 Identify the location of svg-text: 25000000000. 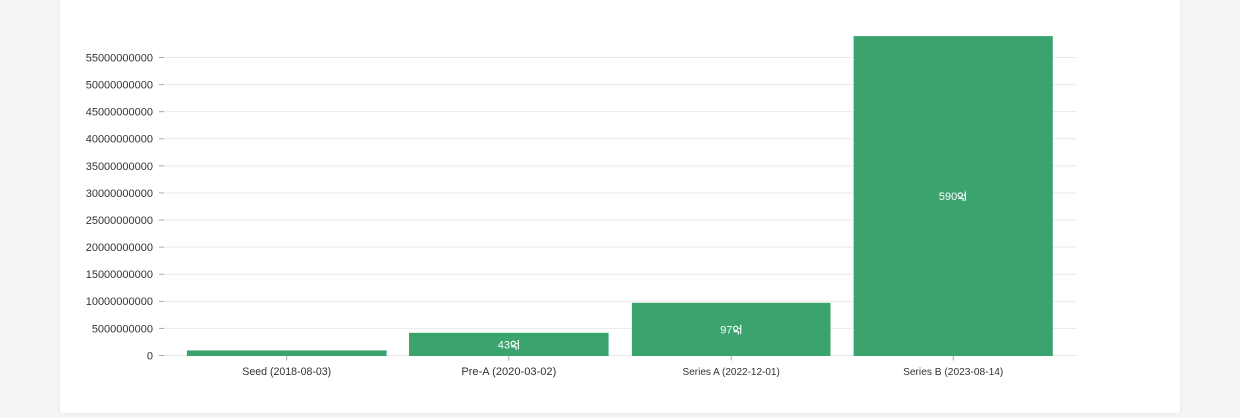
(119, 221).